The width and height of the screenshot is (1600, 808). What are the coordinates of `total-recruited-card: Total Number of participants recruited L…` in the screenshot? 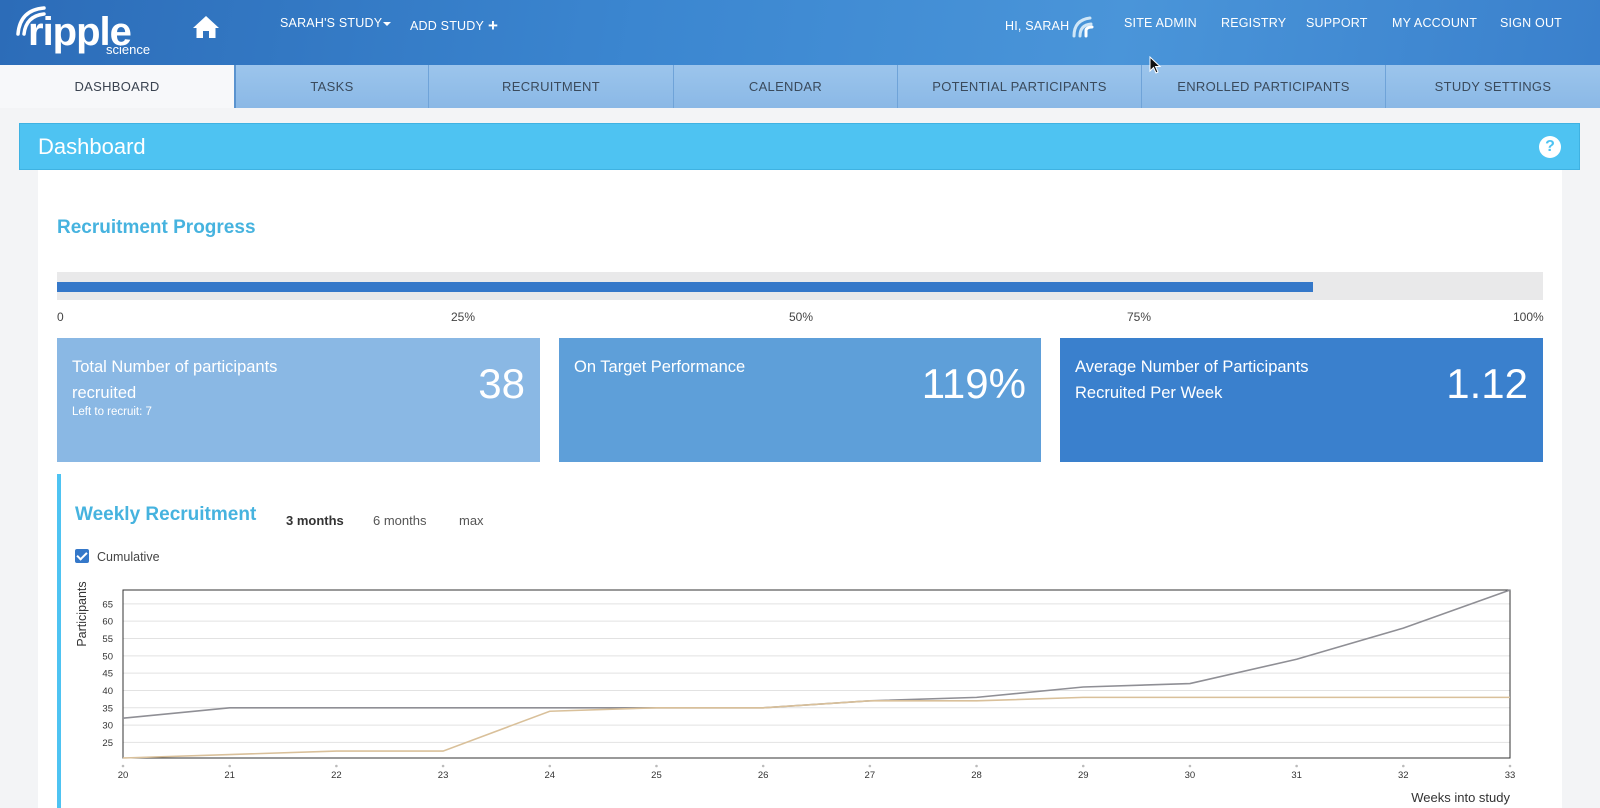 It's located at (298, 400).